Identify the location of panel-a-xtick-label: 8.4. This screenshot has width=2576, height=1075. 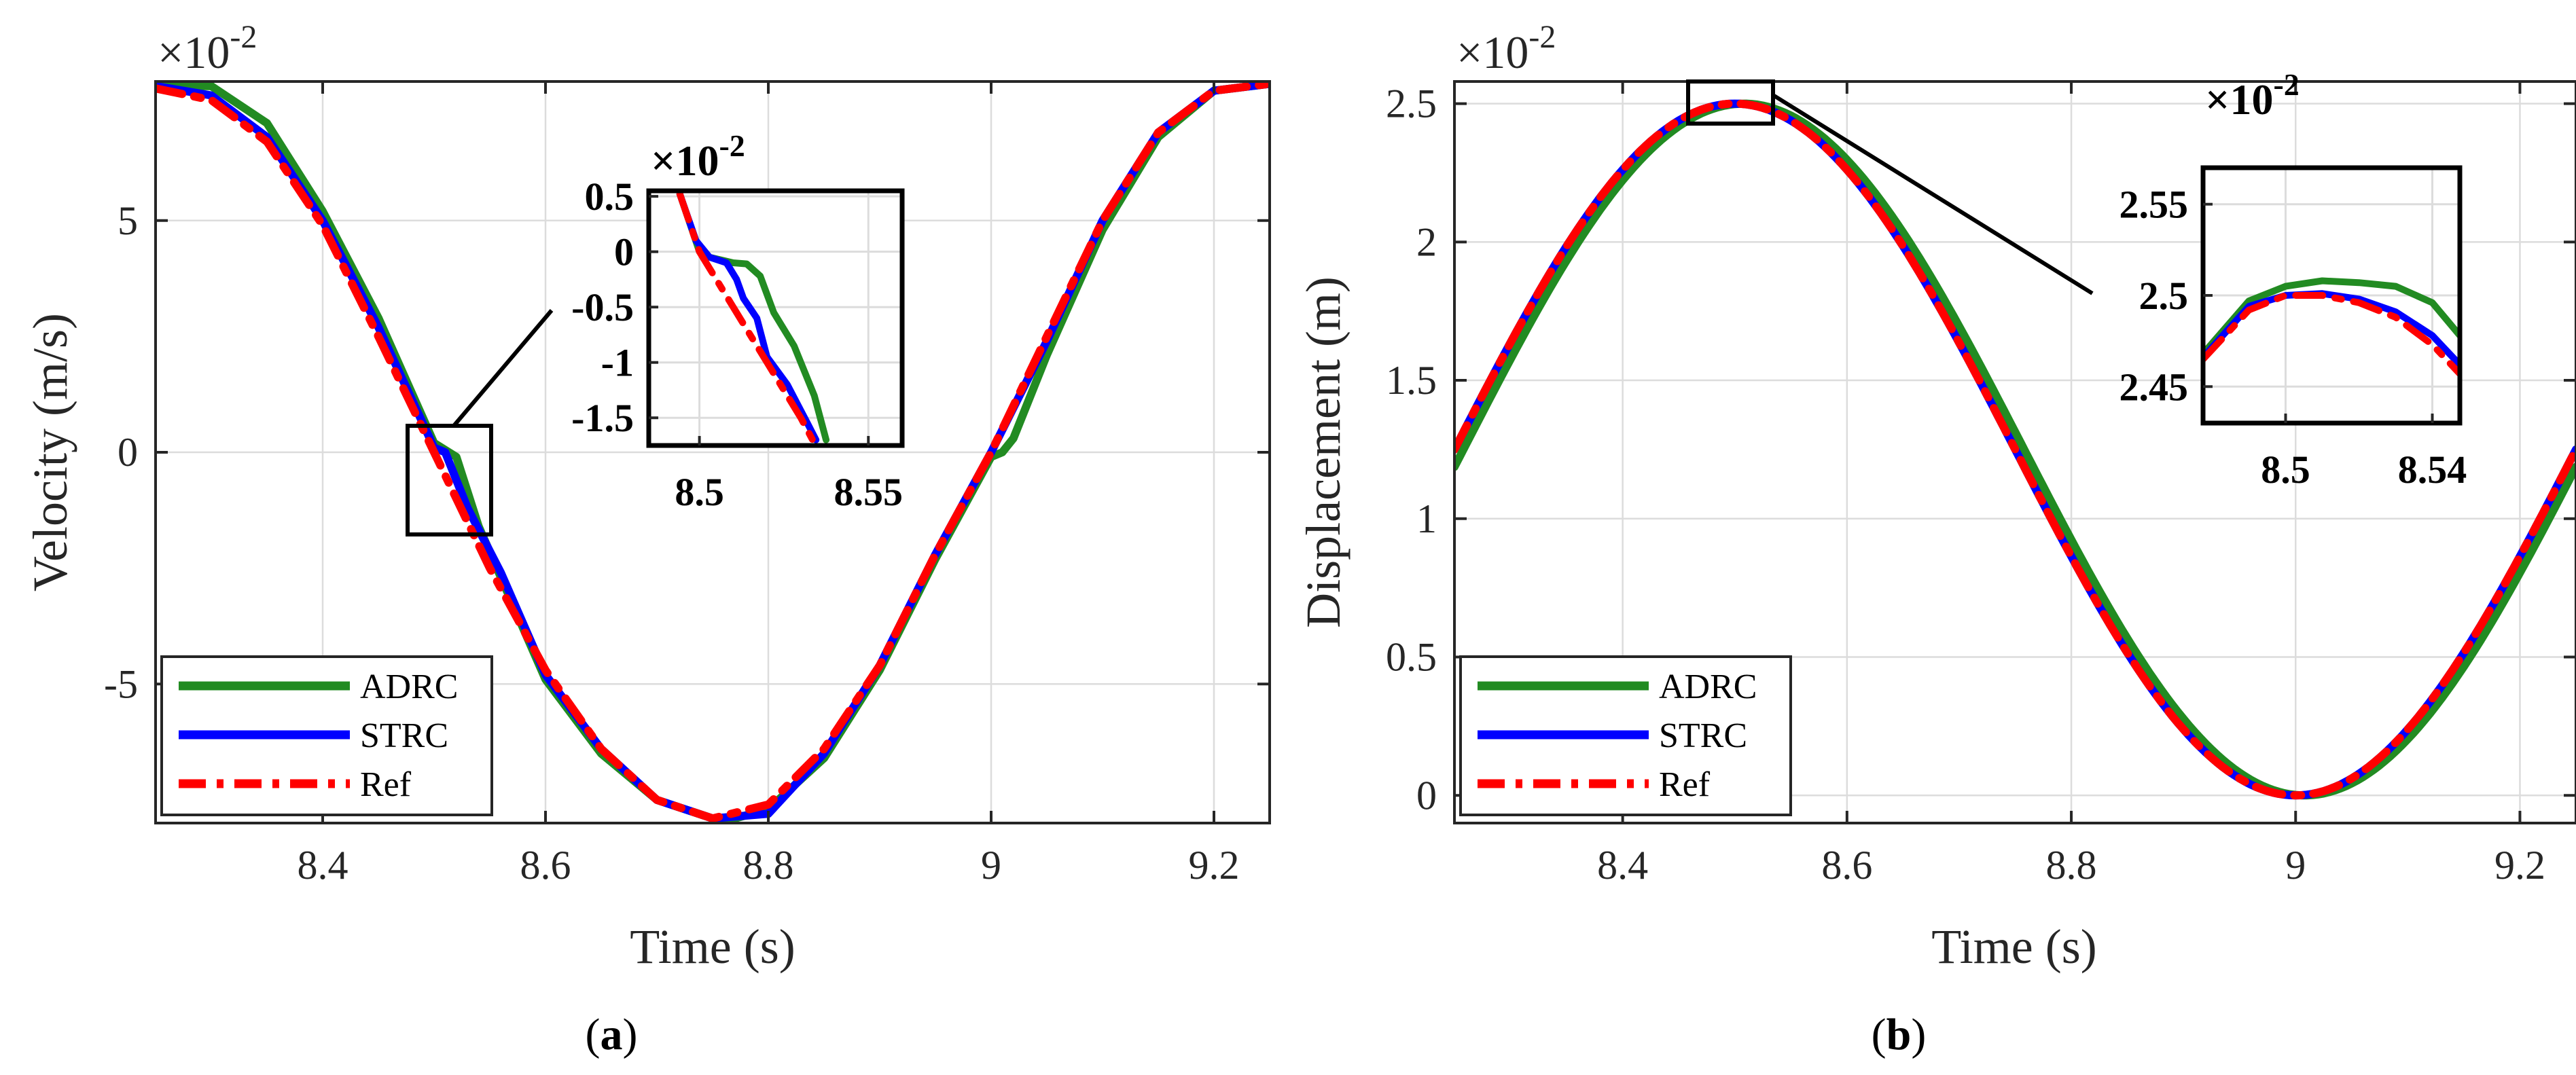
(323, 865).